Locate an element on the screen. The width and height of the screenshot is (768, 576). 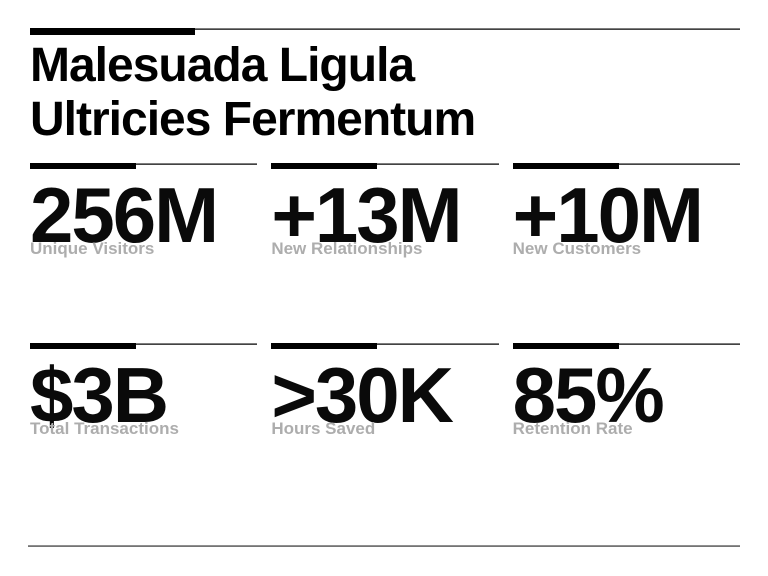
stat-total-transactions: $3B Total Transactions is located at coordinates (144, 391).